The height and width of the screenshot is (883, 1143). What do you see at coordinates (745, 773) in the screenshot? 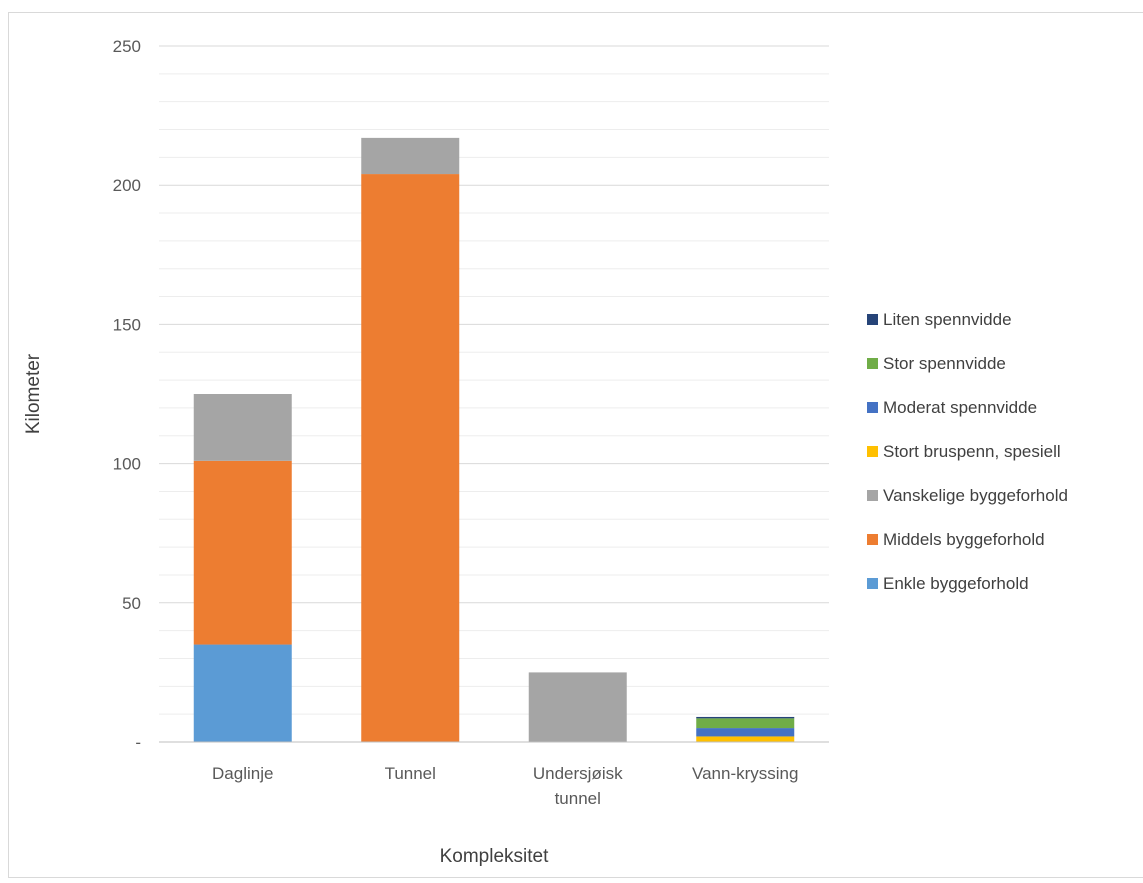
I see `x-category-label: Vann-kryssing` at bounding box center [745, 773].